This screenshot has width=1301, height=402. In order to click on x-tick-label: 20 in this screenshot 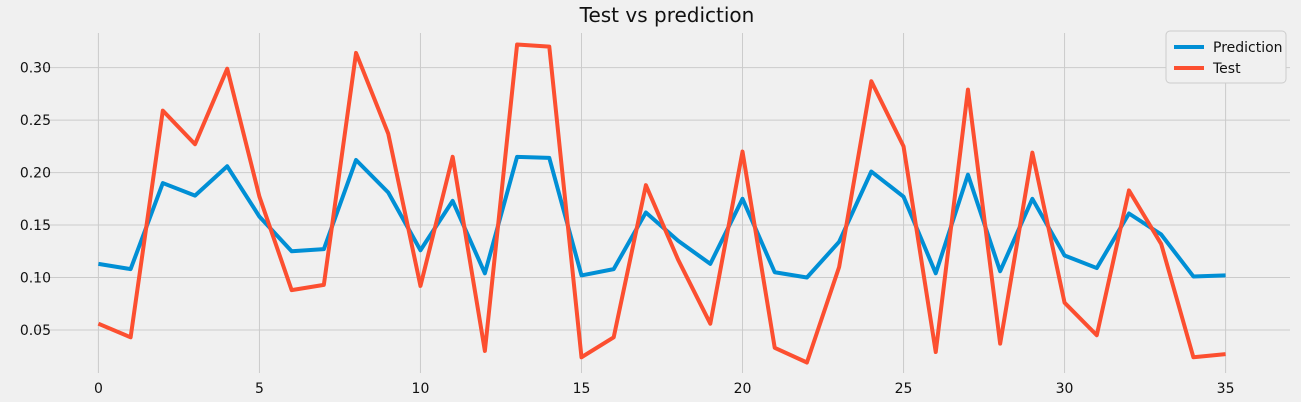, I will do `click(743, 389)`.